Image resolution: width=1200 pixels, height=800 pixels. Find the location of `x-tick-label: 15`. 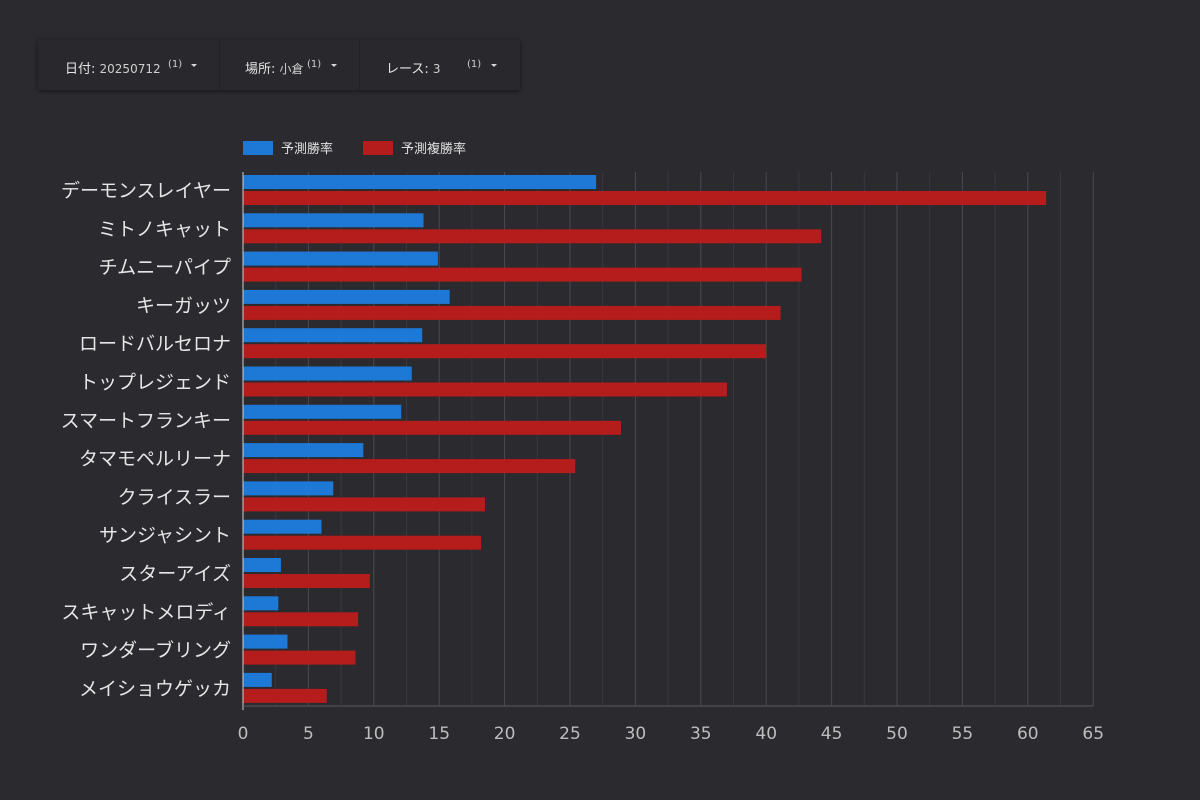

x-tick-label: 15 is located at coordinates (439, 734).